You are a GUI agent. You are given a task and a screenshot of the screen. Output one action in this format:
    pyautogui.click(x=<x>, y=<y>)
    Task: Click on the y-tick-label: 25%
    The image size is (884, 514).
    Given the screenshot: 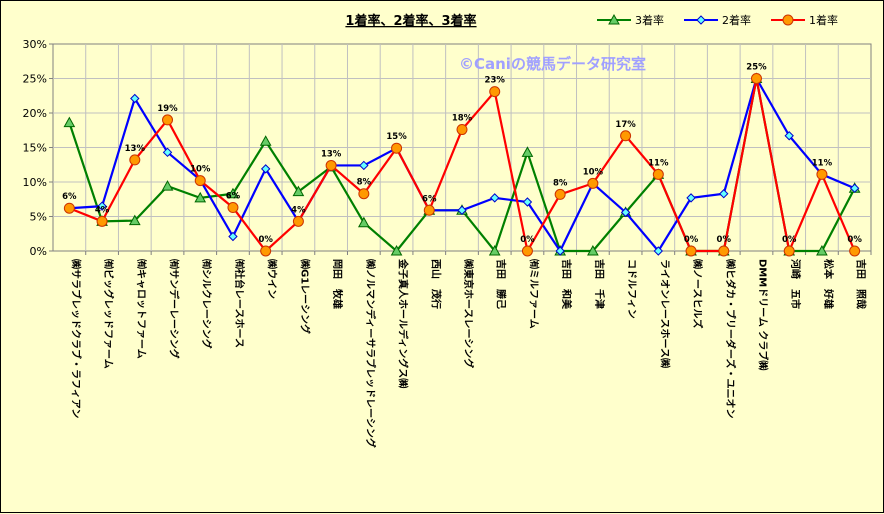 What is the action you would take?
    pyautogui.click(x=35, y=79)
    